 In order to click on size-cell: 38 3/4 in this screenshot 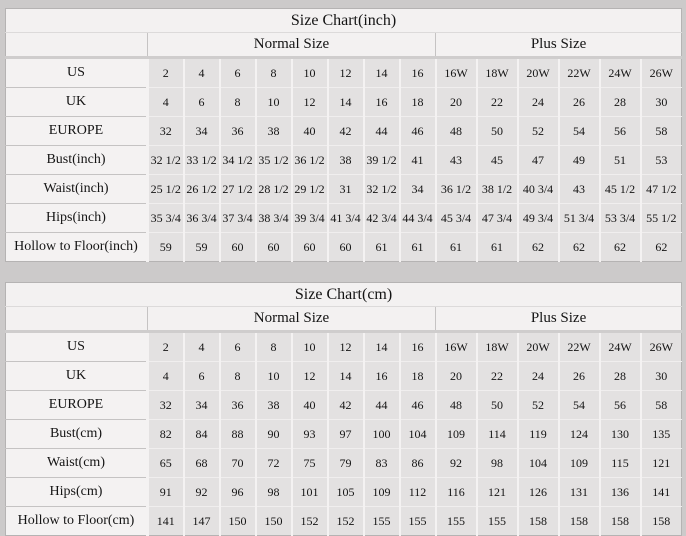, I will do `click(273, 218)`.